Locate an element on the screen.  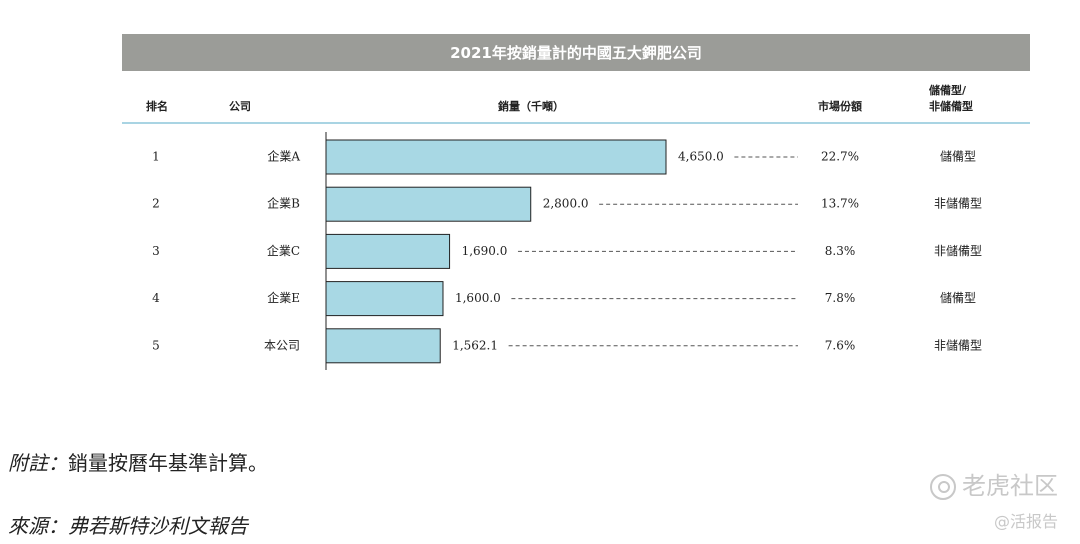
source-note: 來源：弗若斯特沙利文報告 is located at coordinates (128, 524).